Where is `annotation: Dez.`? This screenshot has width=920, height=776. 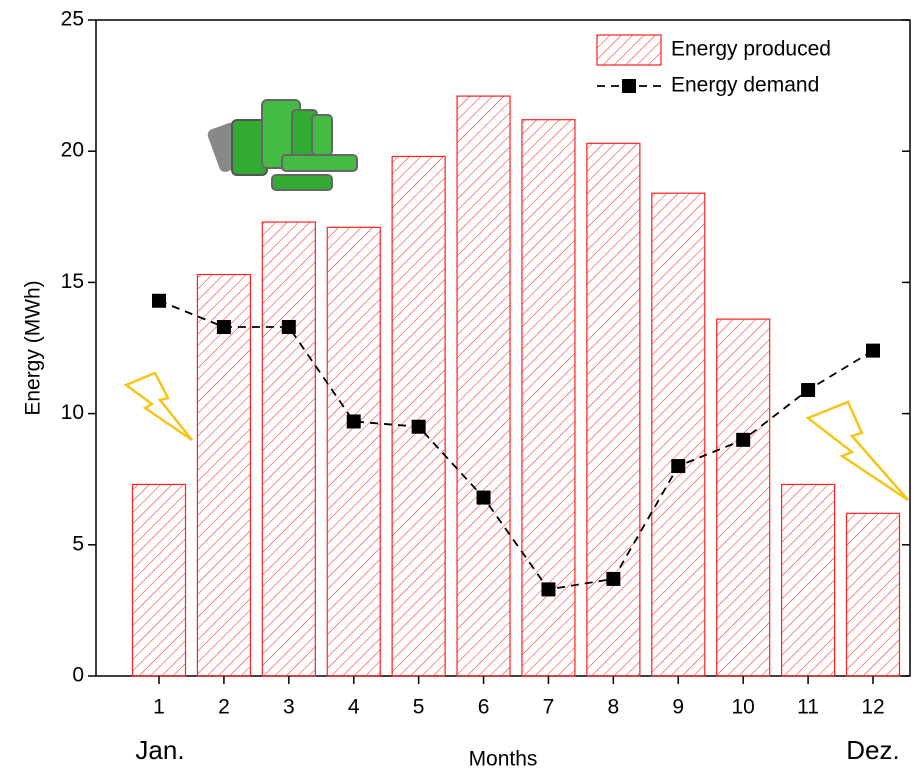
annotation: Dez. is located at coordinates (872, 750).